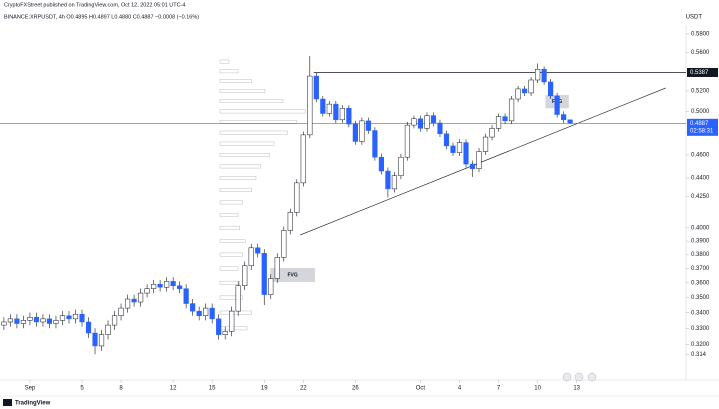  What do you see at coordinates (303, 389) in the screenshot?
I see `x-tick-label: 22` at bounding box center [303, 389].